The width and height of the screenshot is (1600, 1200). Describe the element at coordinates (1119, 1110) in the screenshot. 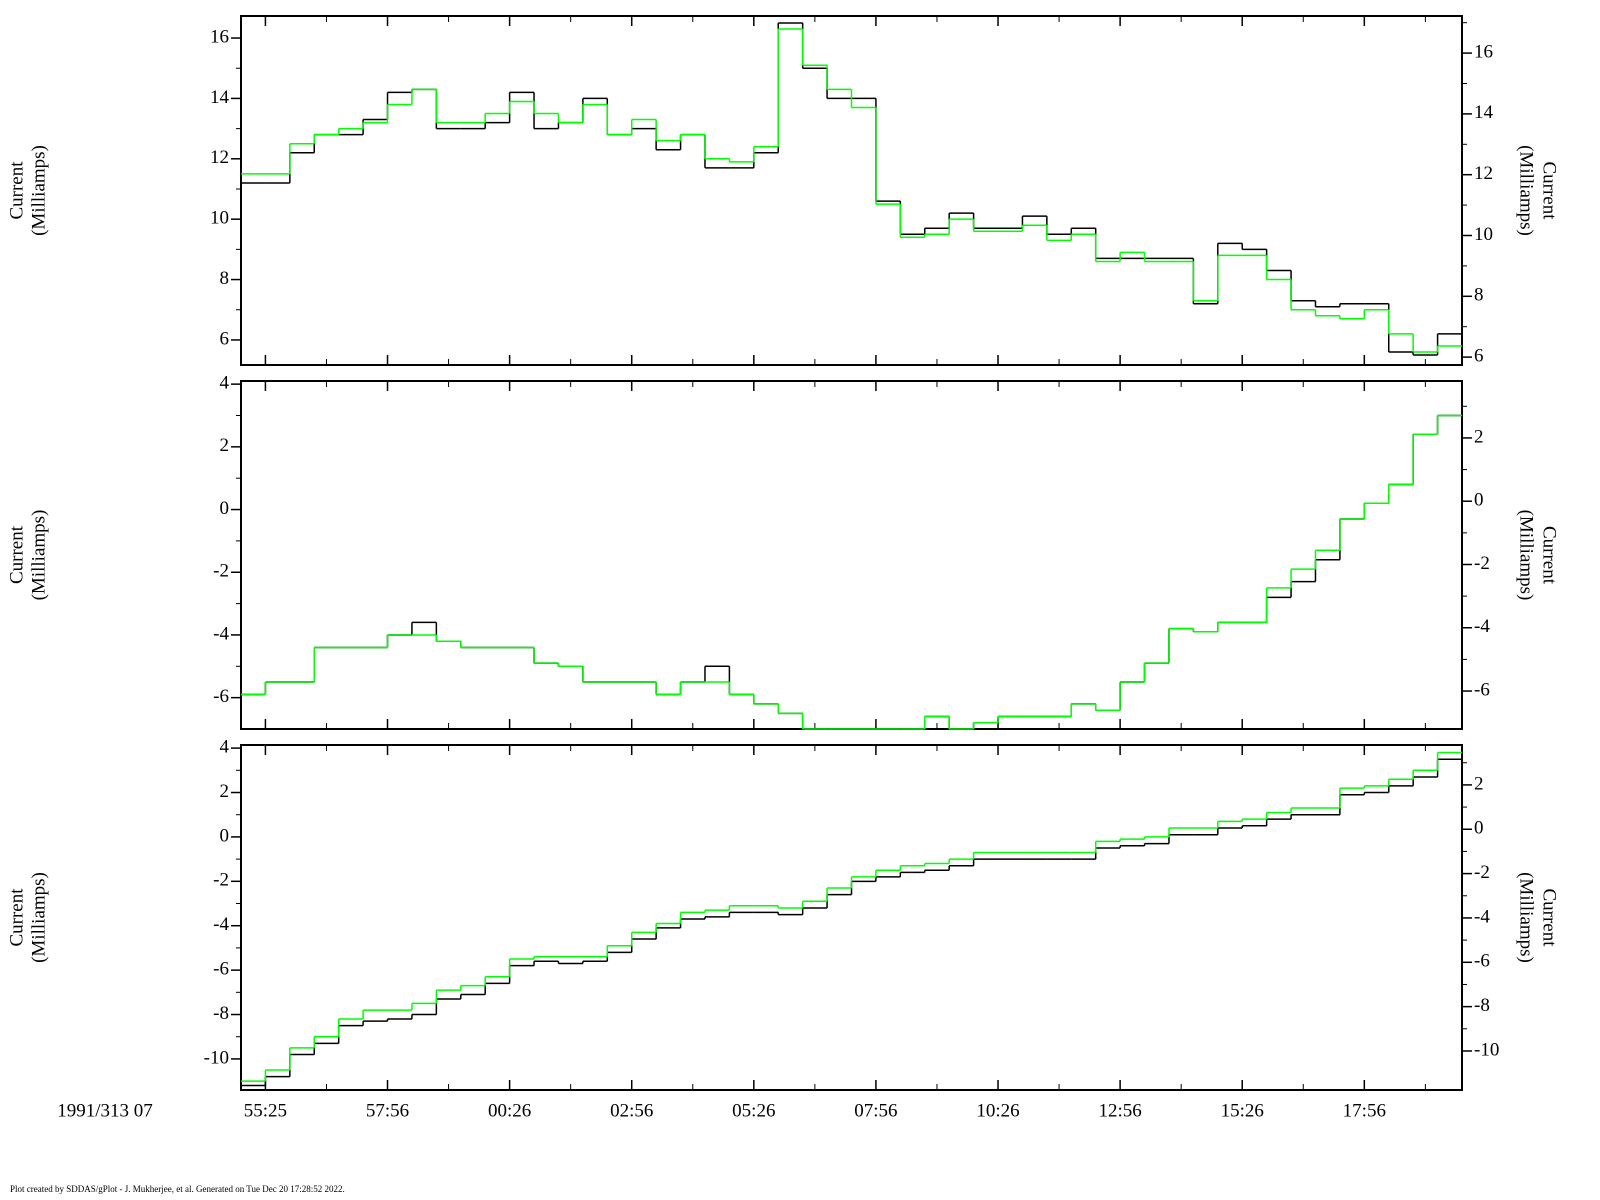

I see `x-tick-label: 12:56` at that location.